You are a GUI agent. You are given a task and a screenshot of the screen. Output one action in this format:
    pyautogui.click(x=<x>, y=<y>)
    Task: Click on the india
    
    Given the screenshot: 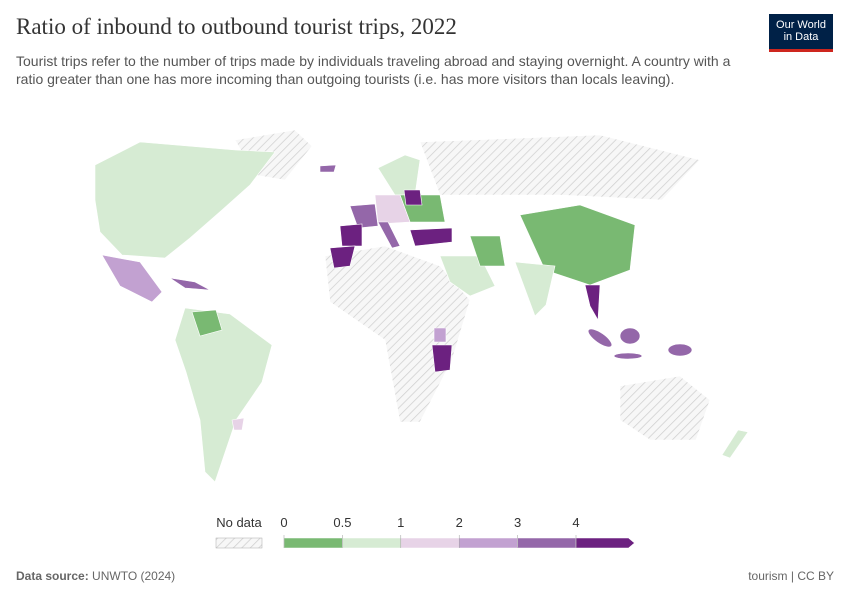 What is the action you would take?
    pyautogui.click(x=535, y=289)
    